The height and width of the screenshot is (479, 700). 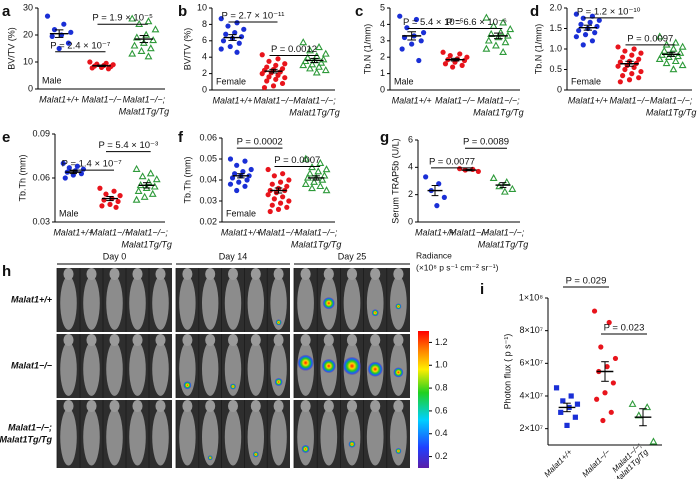 I want to click on y-tick-label: 4, so click(x=410, y=167).